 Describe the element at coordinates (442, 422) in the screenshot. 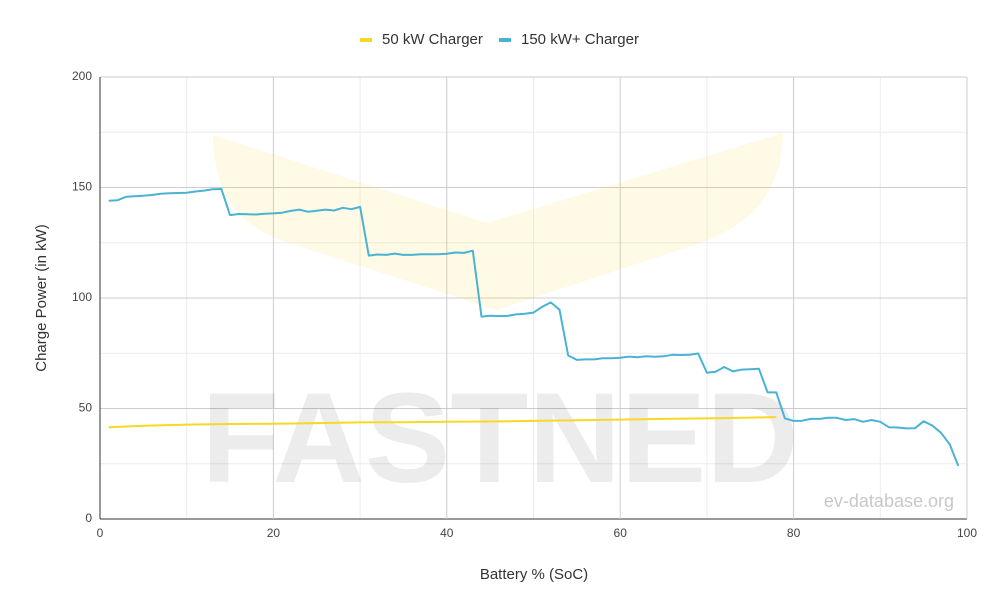

I see `series-line` at that location.